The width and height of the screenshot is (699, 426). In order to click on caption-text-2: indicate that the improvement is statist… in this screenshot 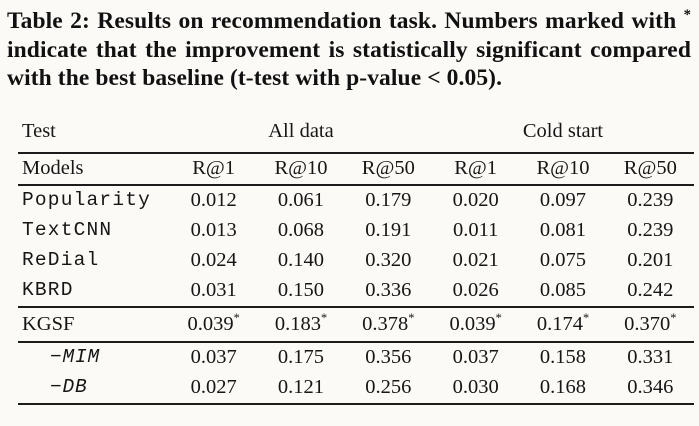, I will do `click(349, 64)`.